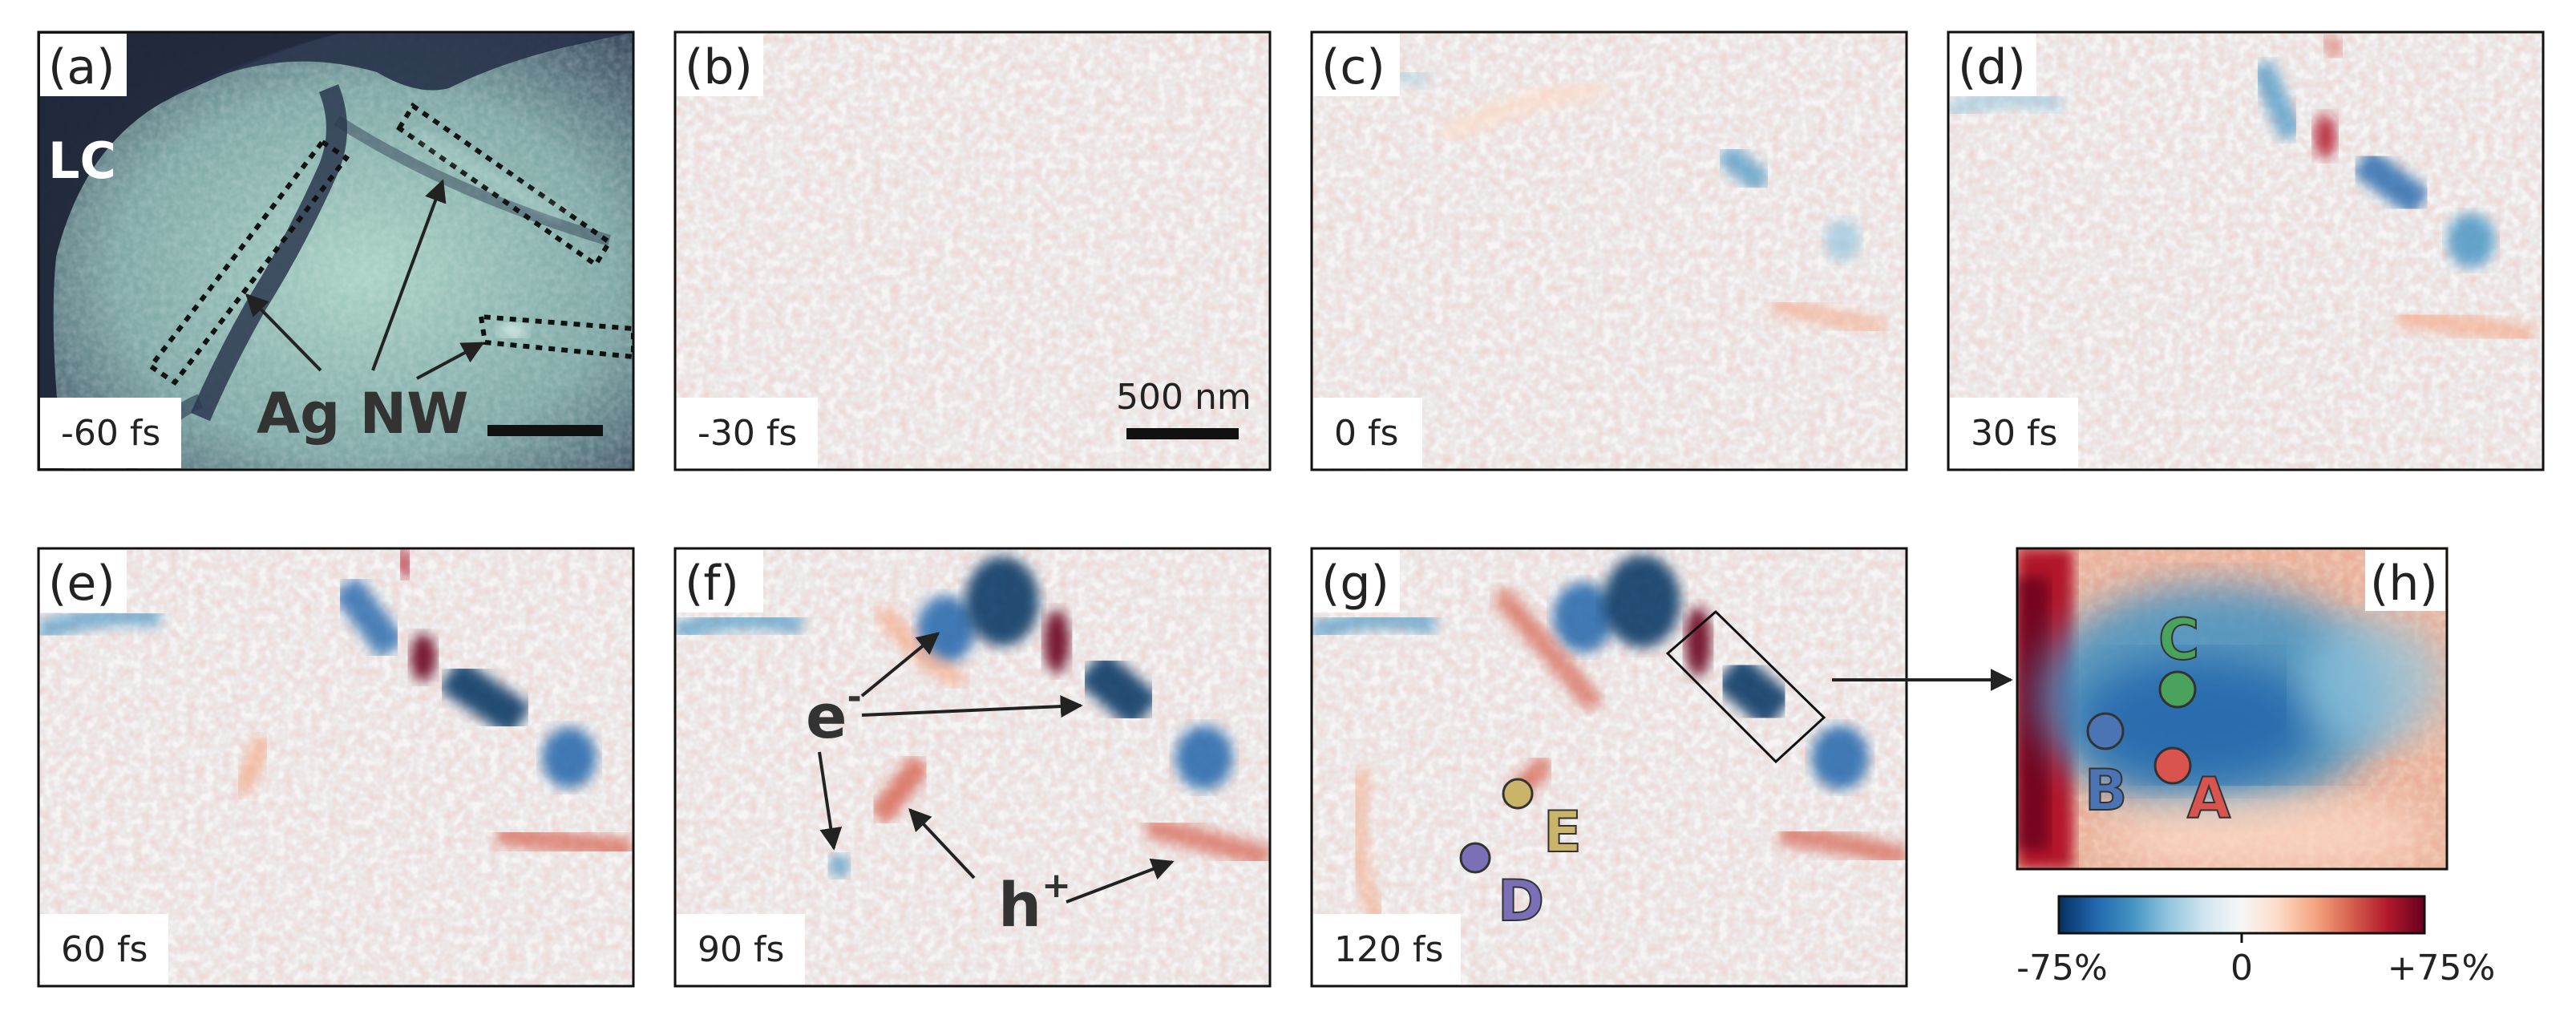 The image size is (2576, 1019). What do you see at coordinates (2241, 968) in the screenshot?
I see `colorbar-mid: 0` at bounding box center [2241, 968].